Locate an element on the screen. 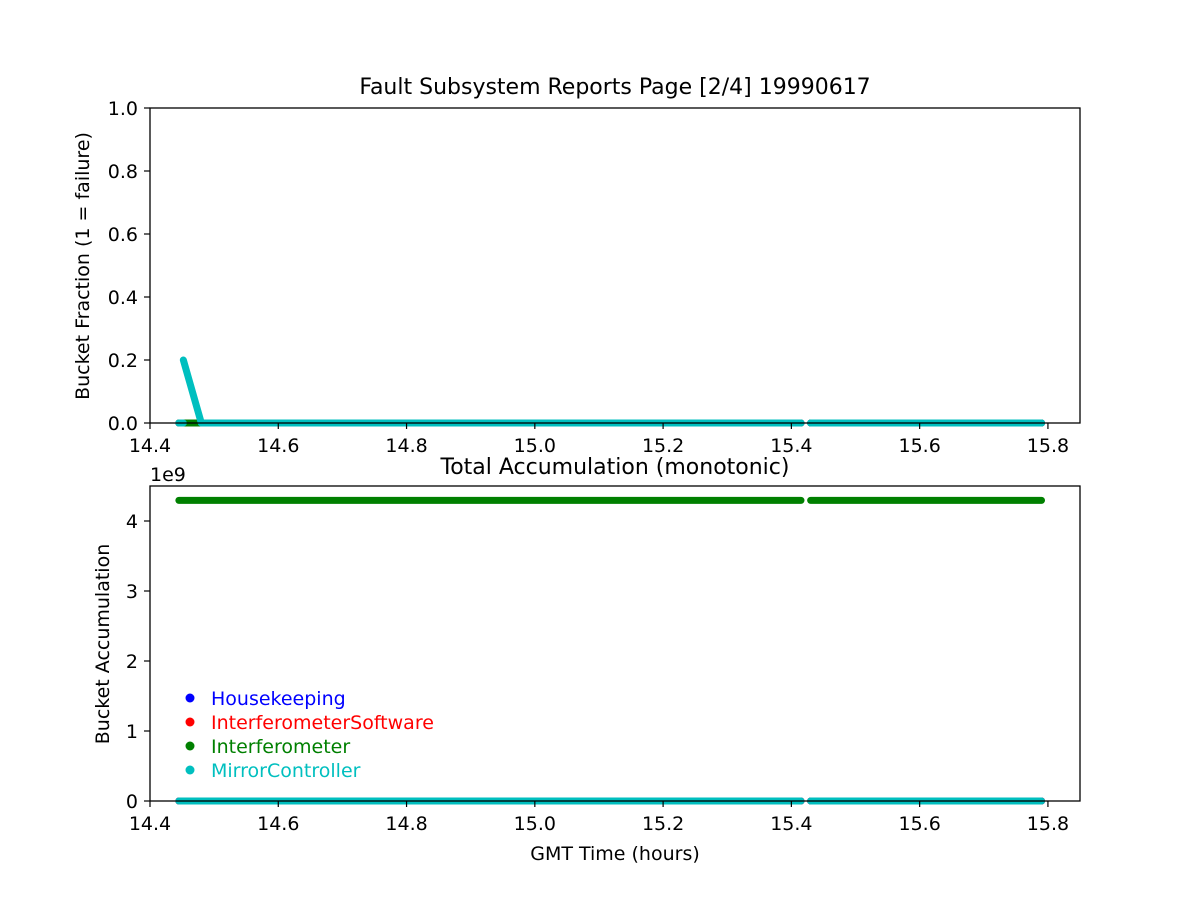 The width and height of the screenshot is (1200, 900). y-tick-label: 0.2 is located at coordinates (123, 361).